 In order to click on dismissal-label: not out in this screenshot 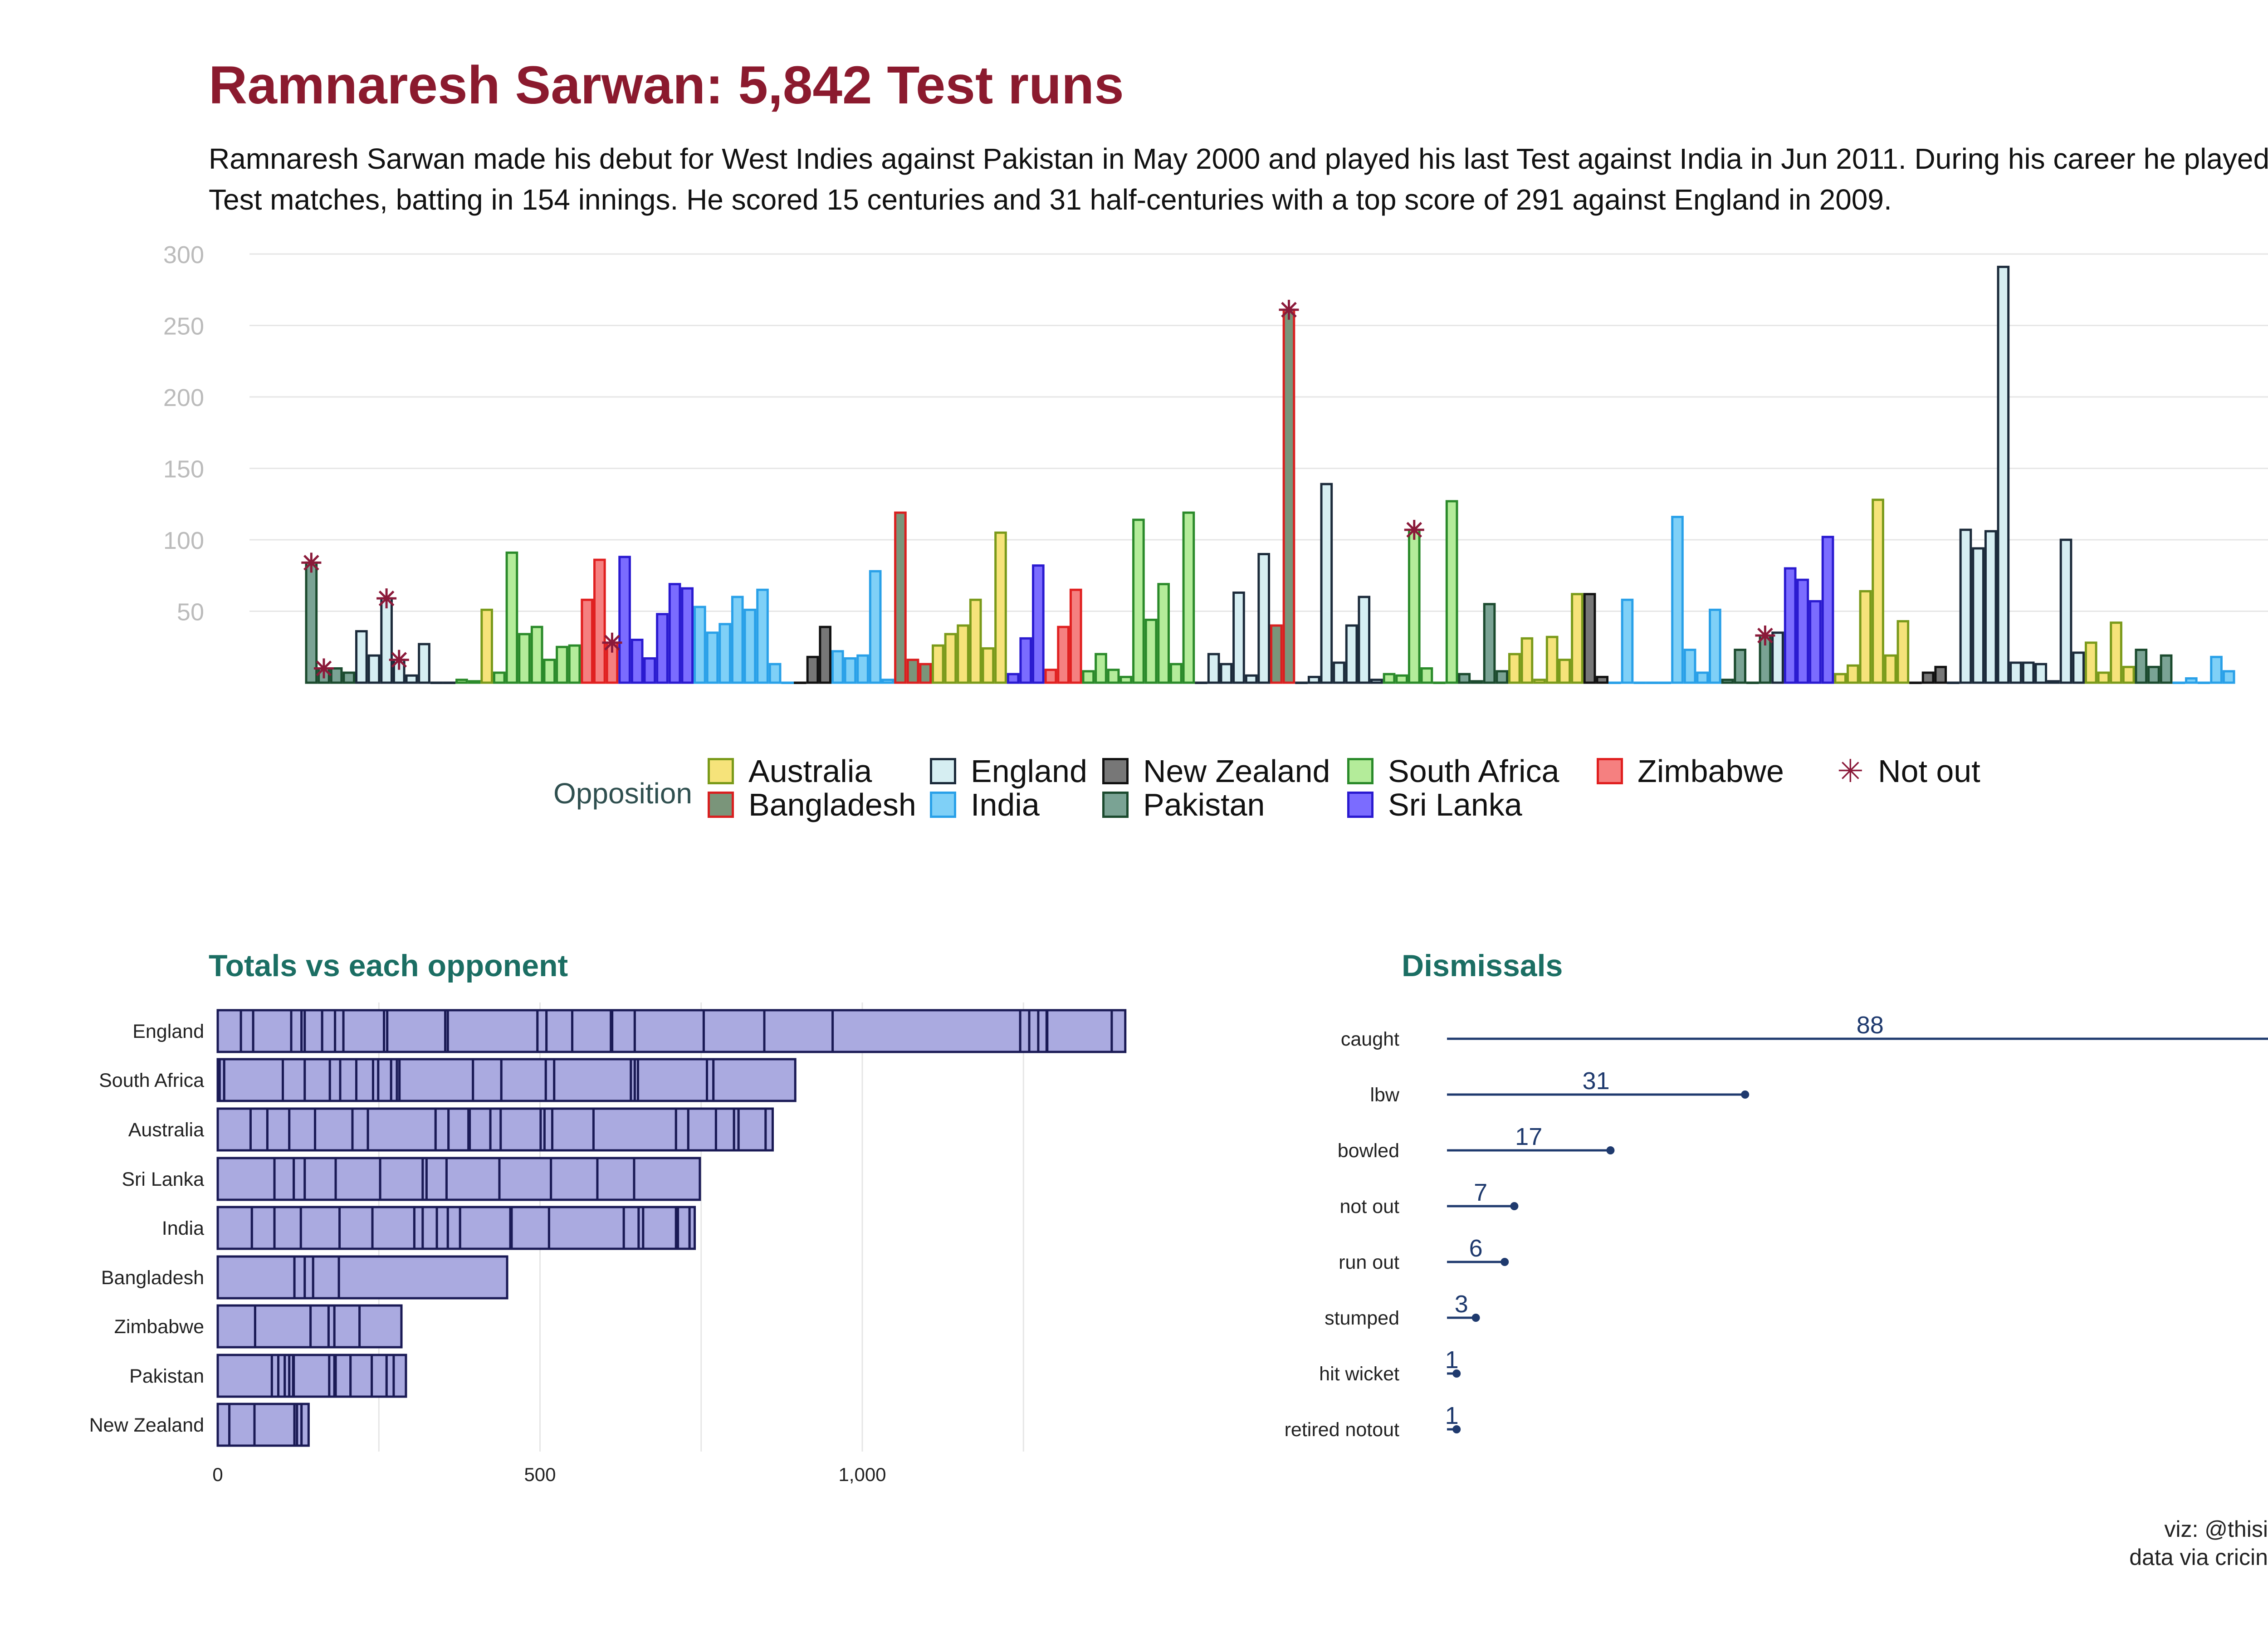, I will do `click(1370, 1206)`.